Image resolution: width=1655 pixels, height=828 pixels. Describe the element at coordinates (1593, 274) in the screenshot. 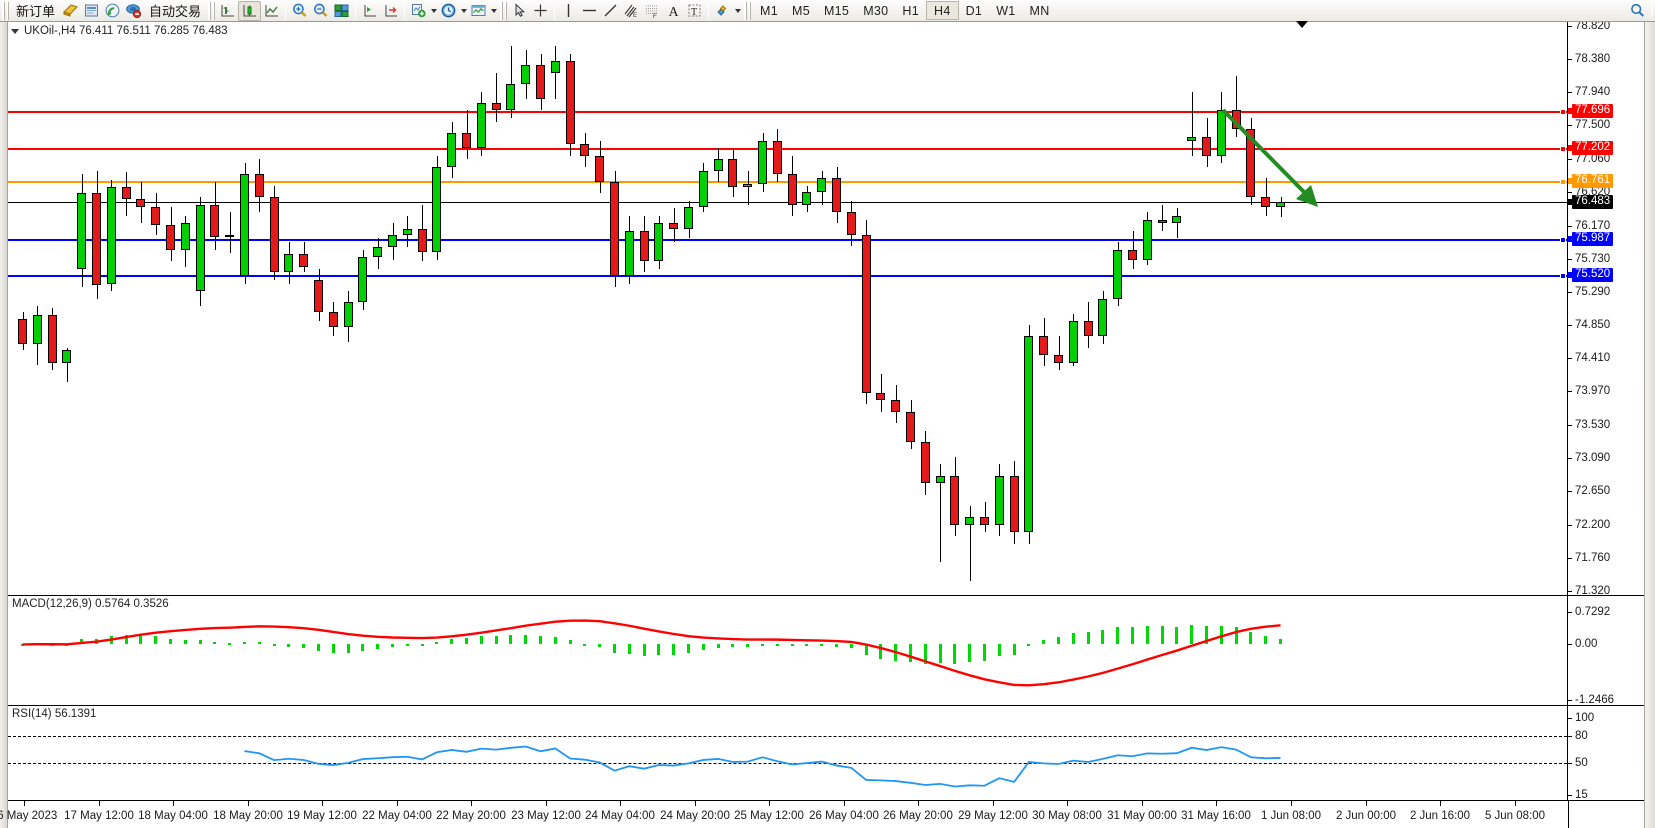

I see `price-level-label-support-2: 75.520` at that location.